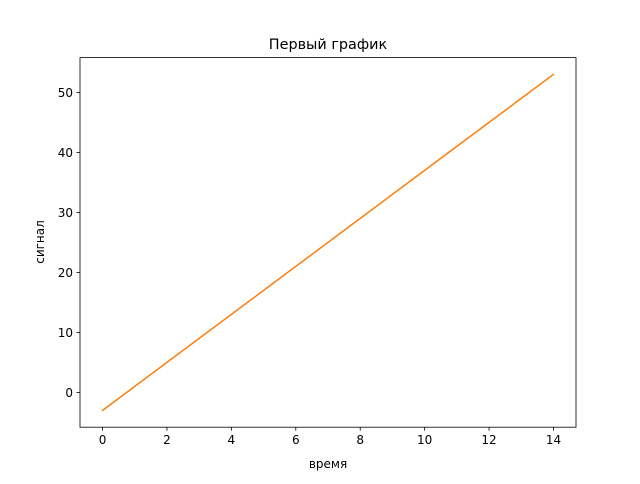 The image size is (640, 484). What do you see at coordinates (167, 440) in the screenshot?
I see `x-tick-label: 2` at bounding box center [167, 440].